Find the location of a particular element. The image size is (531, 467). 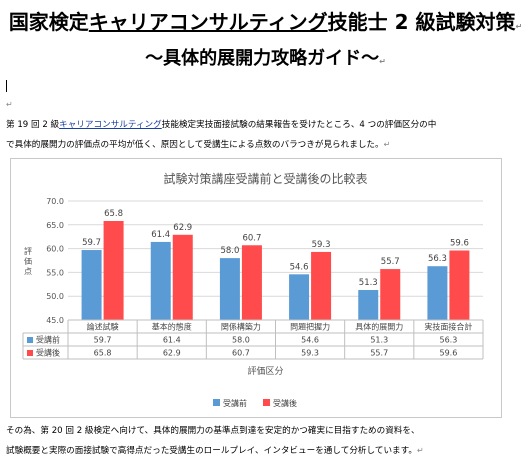

table-cell: 59.3 is located at coordinates (310, 353).